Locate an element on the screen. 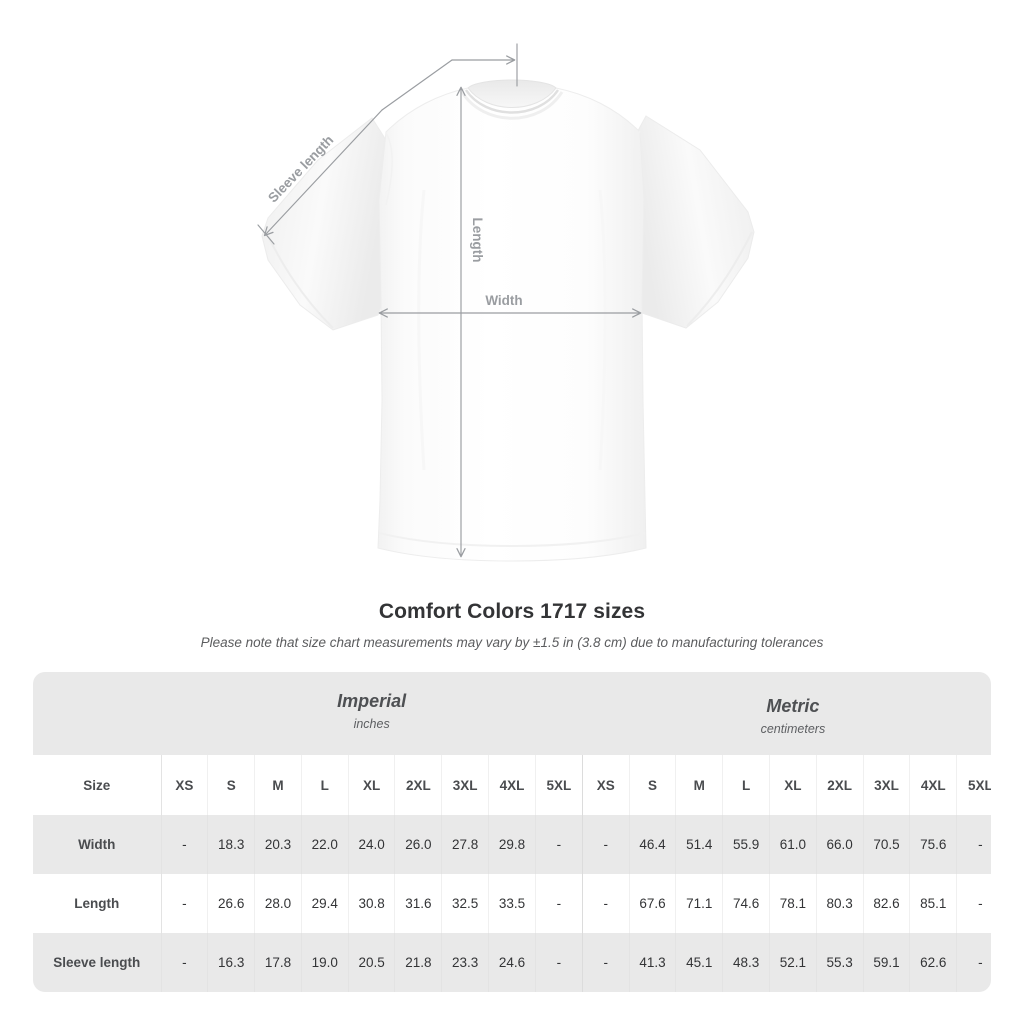 The width and height of the screenshot is (1024, 1024). cell-sleeve-length-imperial-l: 19.0 is located at coordinates (325, 962).